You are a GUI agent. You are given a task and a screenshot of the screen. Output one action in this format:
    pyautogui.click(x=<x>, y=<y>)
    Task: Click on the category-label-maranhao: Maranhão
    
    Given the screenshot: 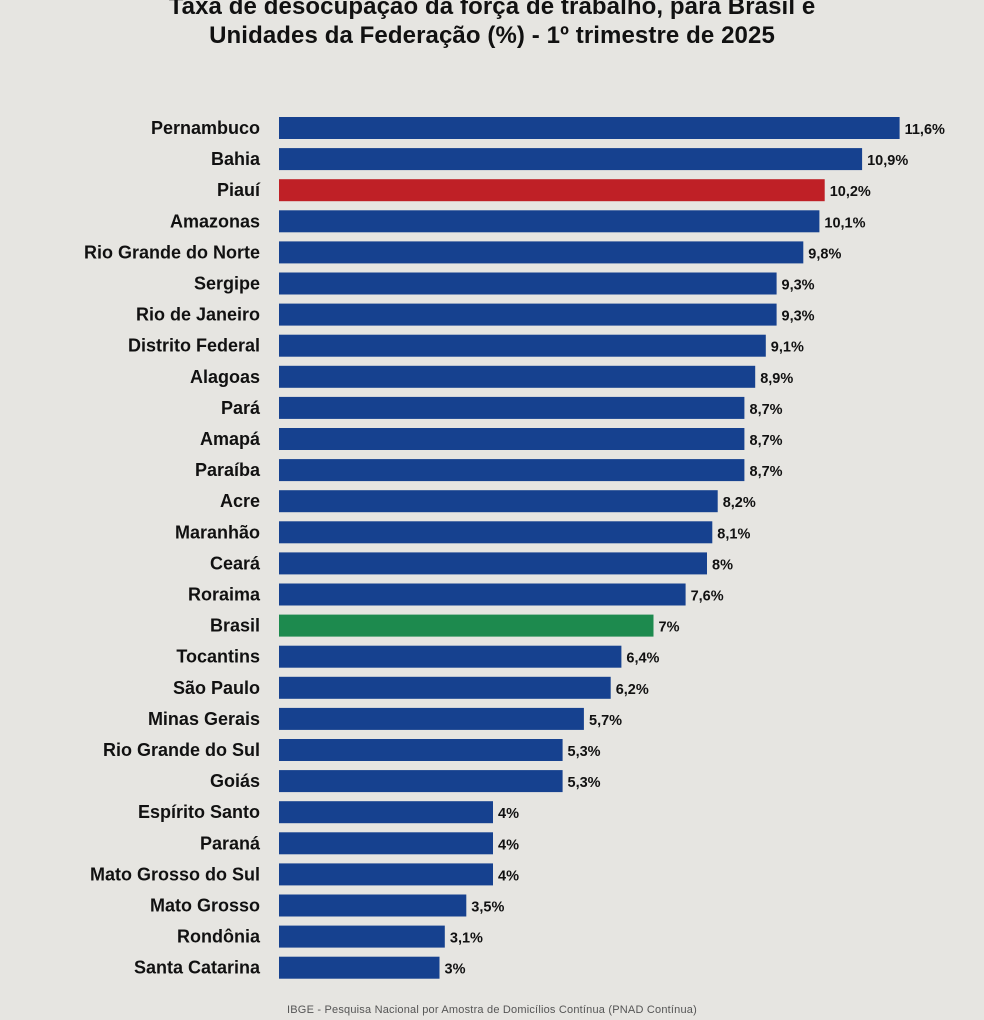 What is the action you would take?
    pyautogui.click(x=217, y=532)
    